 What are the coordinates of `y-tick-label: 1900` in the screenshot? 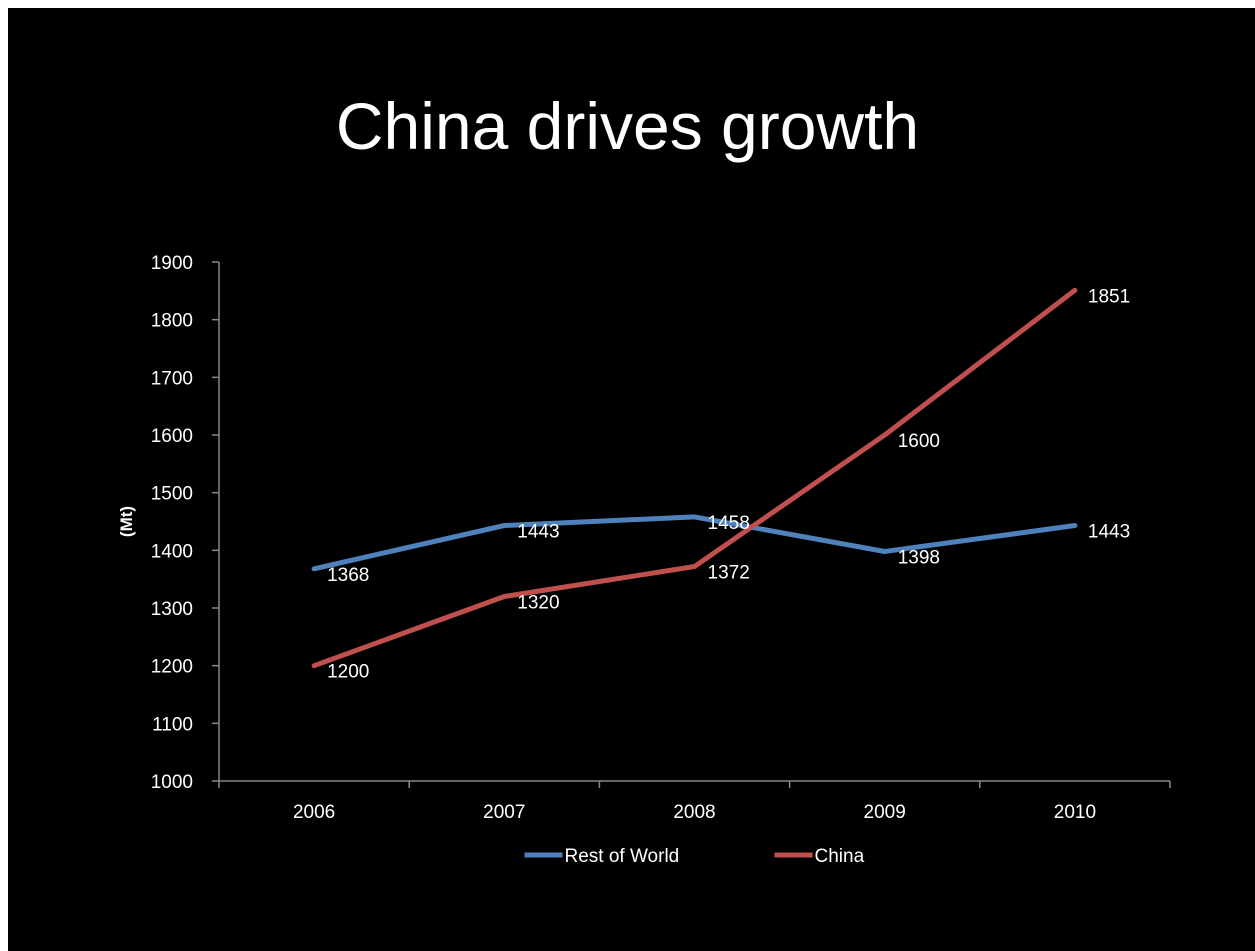 It's located at (172, 263).